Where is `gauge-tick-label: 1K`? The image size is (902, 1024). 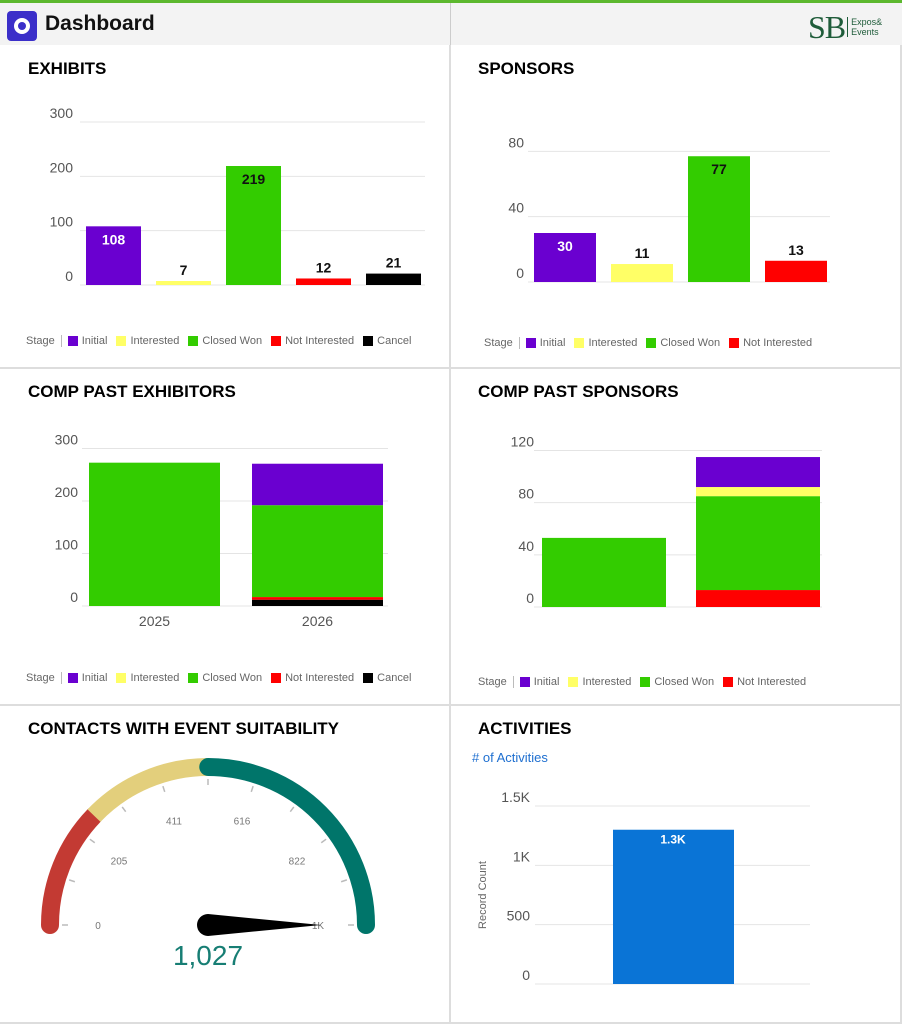 gauge-tick-label: 1K is located at coordinates (318, 926).